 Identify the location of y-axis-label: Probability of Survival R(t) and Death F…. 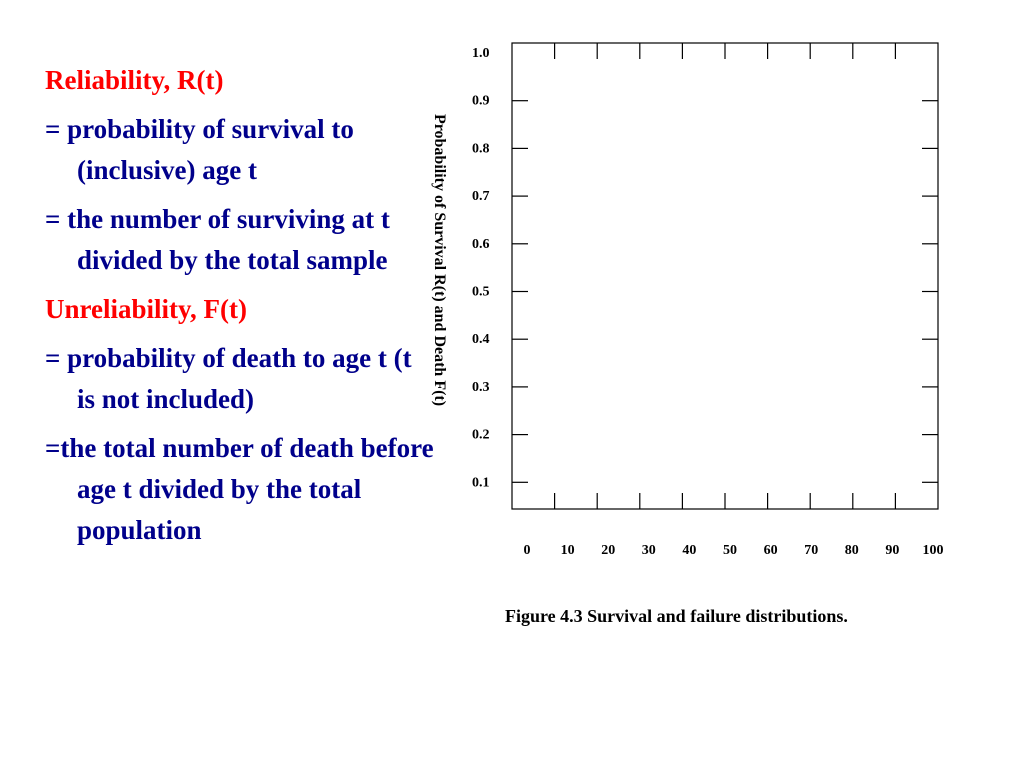
(439, 260).